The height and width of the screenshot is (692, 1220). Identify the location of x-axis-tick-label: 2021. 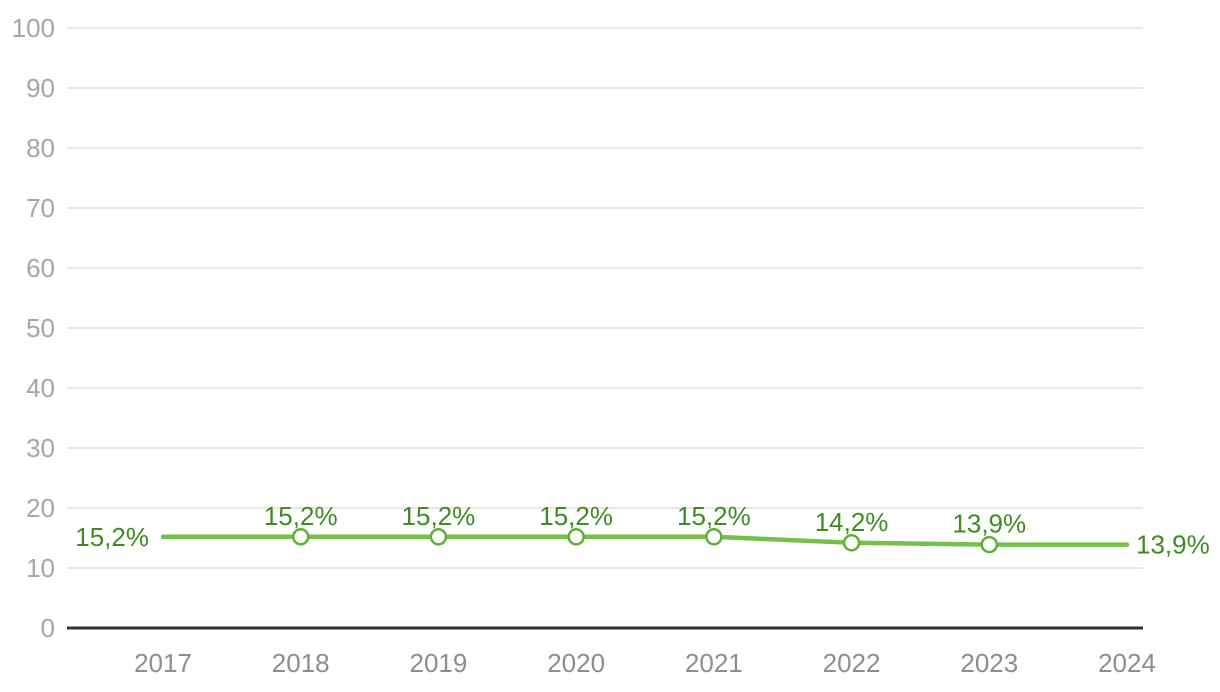
(714, 663).